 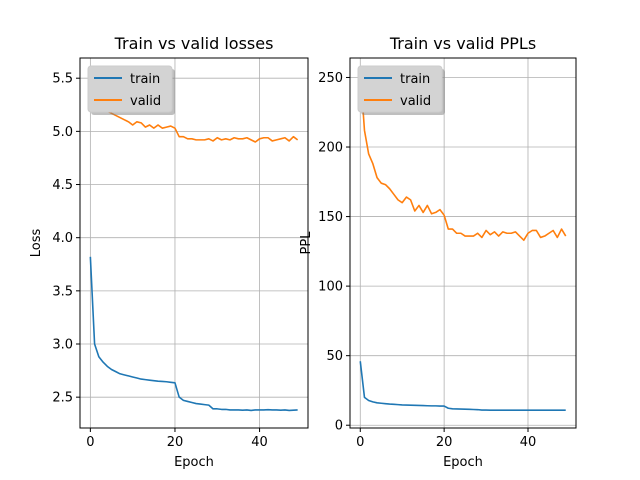 I want to click on losses-y-tick-label: 3.5, so click(x=62, y=291).